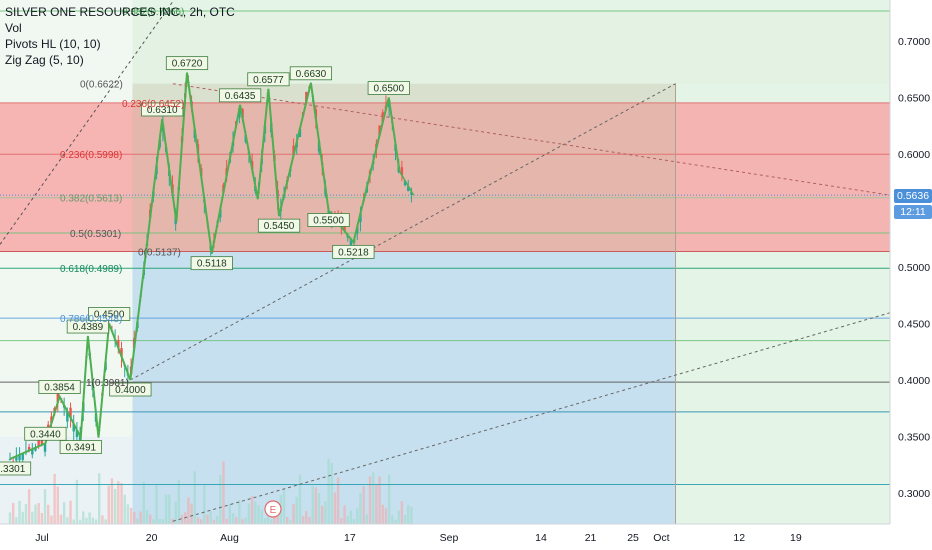 This screenshot has width=932, height=550. I want to click on fib-level-label: 0.618(0.4989), so click(91, 269).